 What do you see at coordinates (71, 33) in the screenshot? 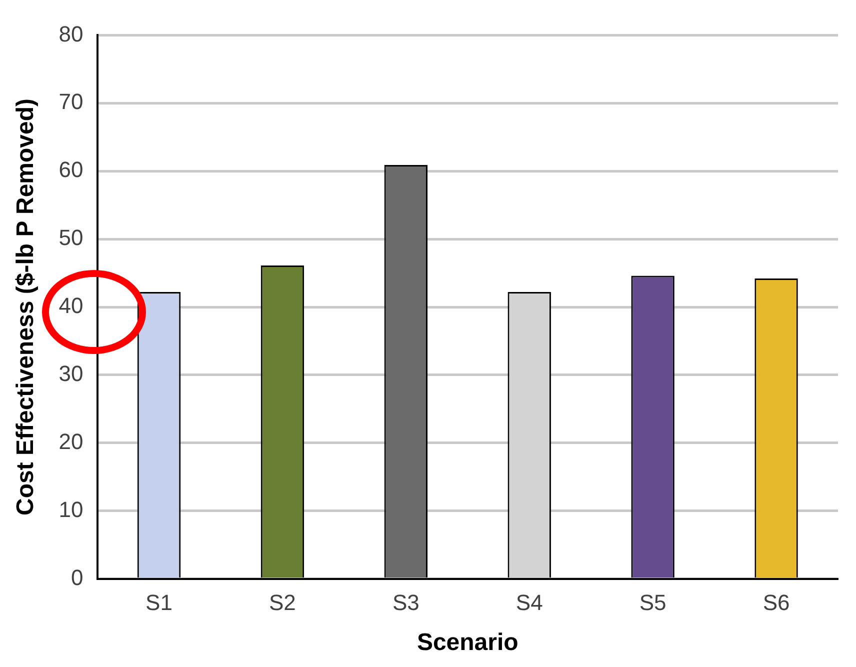
I see `y-tick-label: 80` at bounding box center [71, 33].